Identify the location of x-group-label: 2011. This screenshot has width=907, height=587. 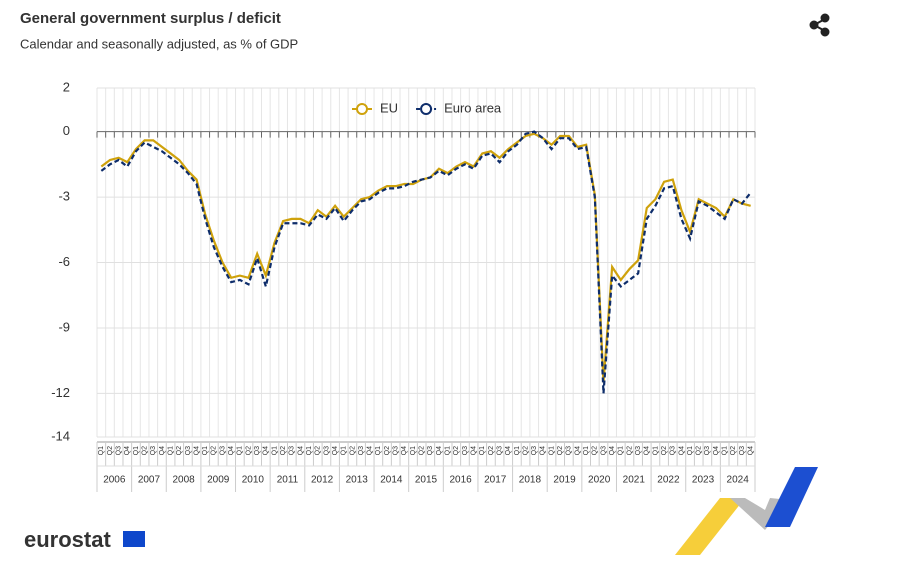
(288, 480).